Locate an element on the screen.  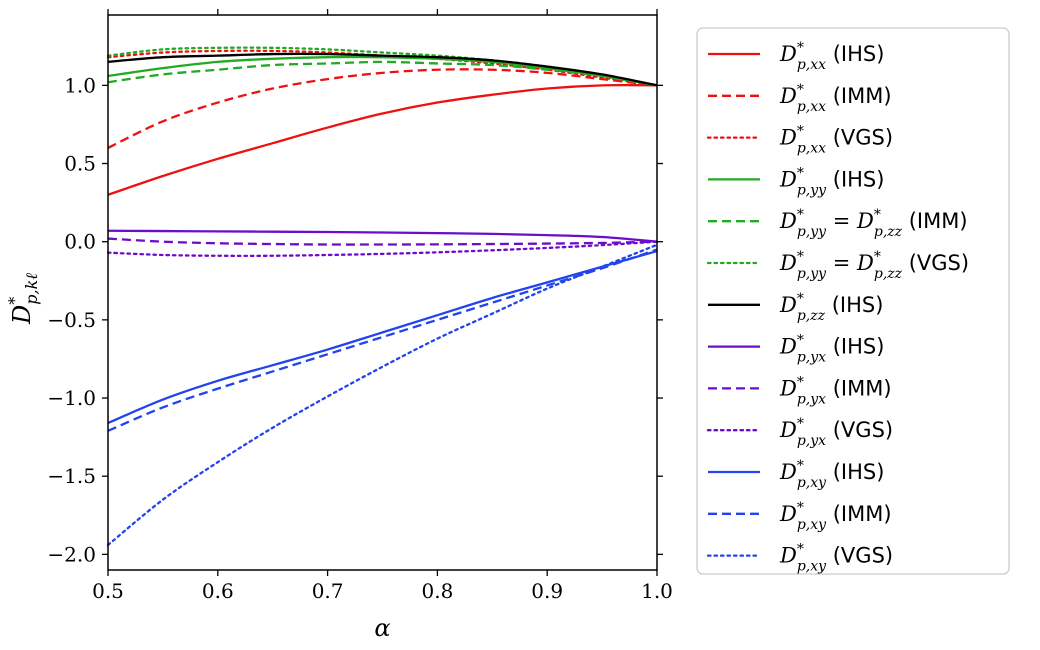
series-line-zz-ihs is located at coordinates (382, 69).